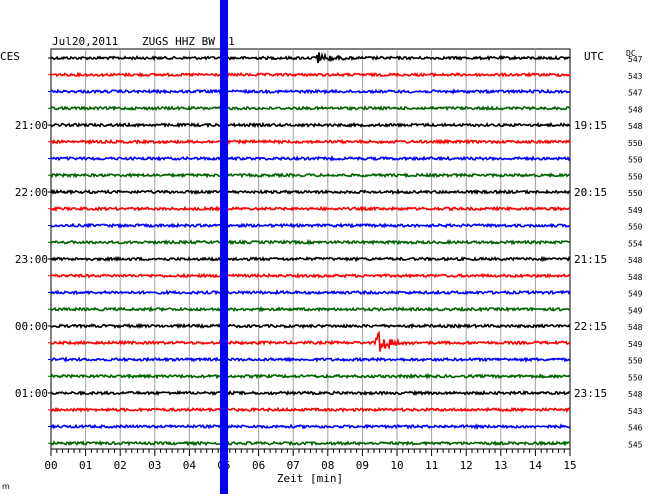 The width and height of the screenshot is (650, 494). What do you see at coordinates (536, 465) in the screenshot?
I see `x-tick-label: 14` at bounding box center [536, 465].